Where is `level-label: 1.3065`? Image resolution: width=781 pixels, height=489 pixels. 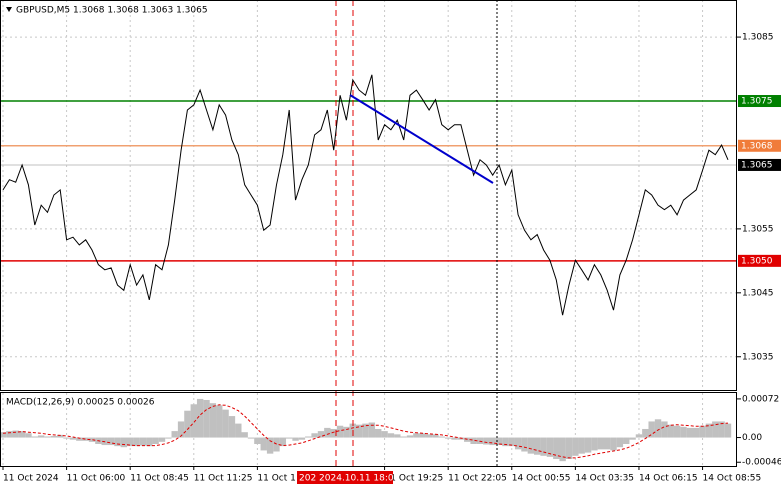
level-label: 1.3065 is located at coordinates (757, 165).